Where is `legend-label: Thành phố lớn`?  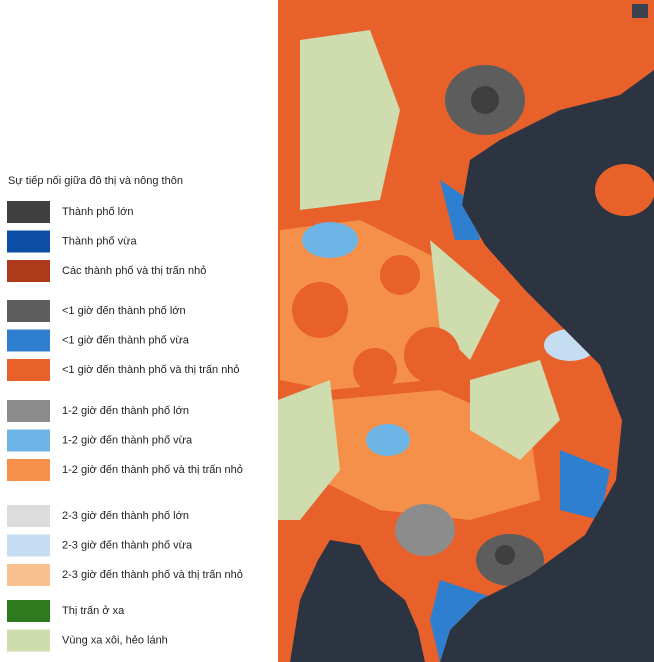
legend-label: Thành phố lớn is located at coordinates (97, 212).